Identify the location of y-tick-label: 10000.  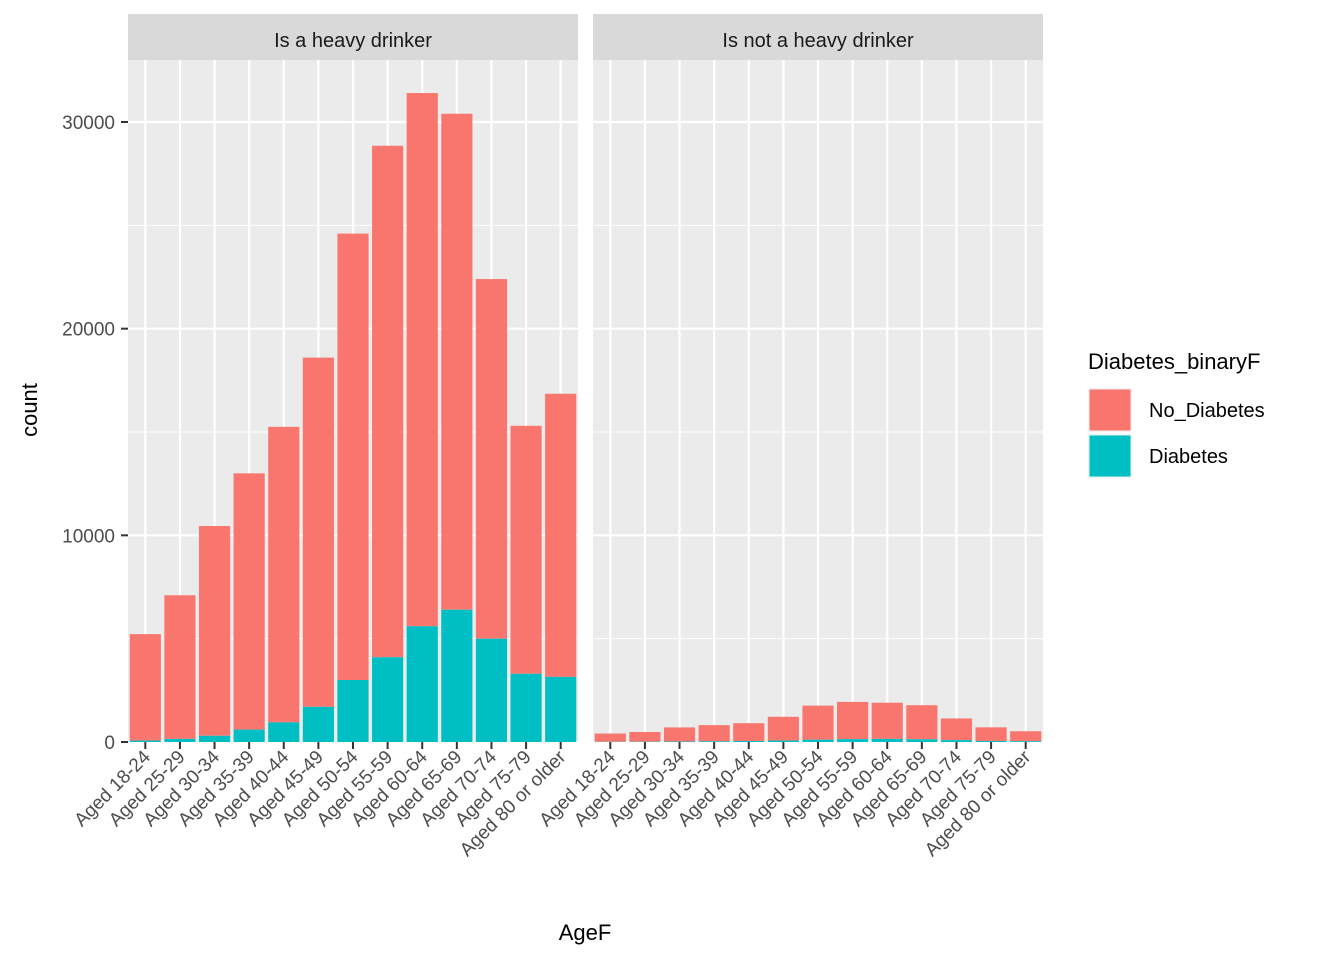
(88, 536).